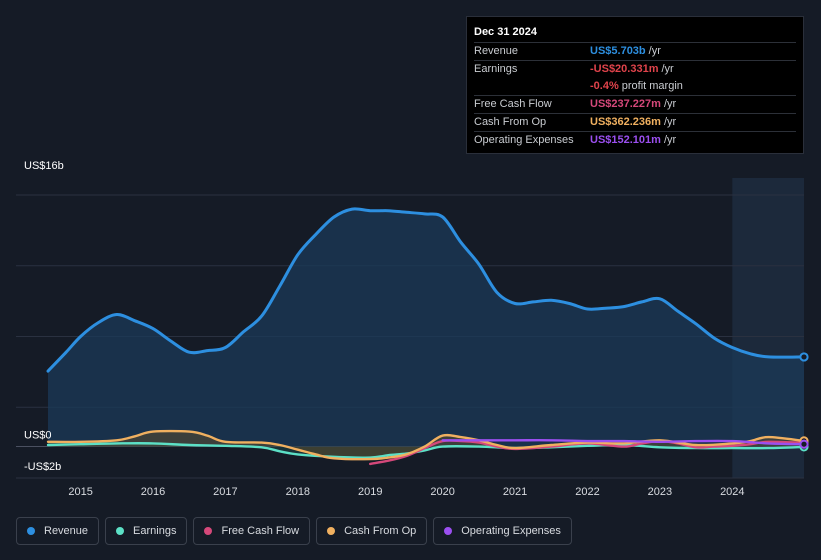 This screenshot has height=560, width=821. Describe the element at coordinates (623, 442) in the screenshot. I see `operating-expenses-line` at that location.